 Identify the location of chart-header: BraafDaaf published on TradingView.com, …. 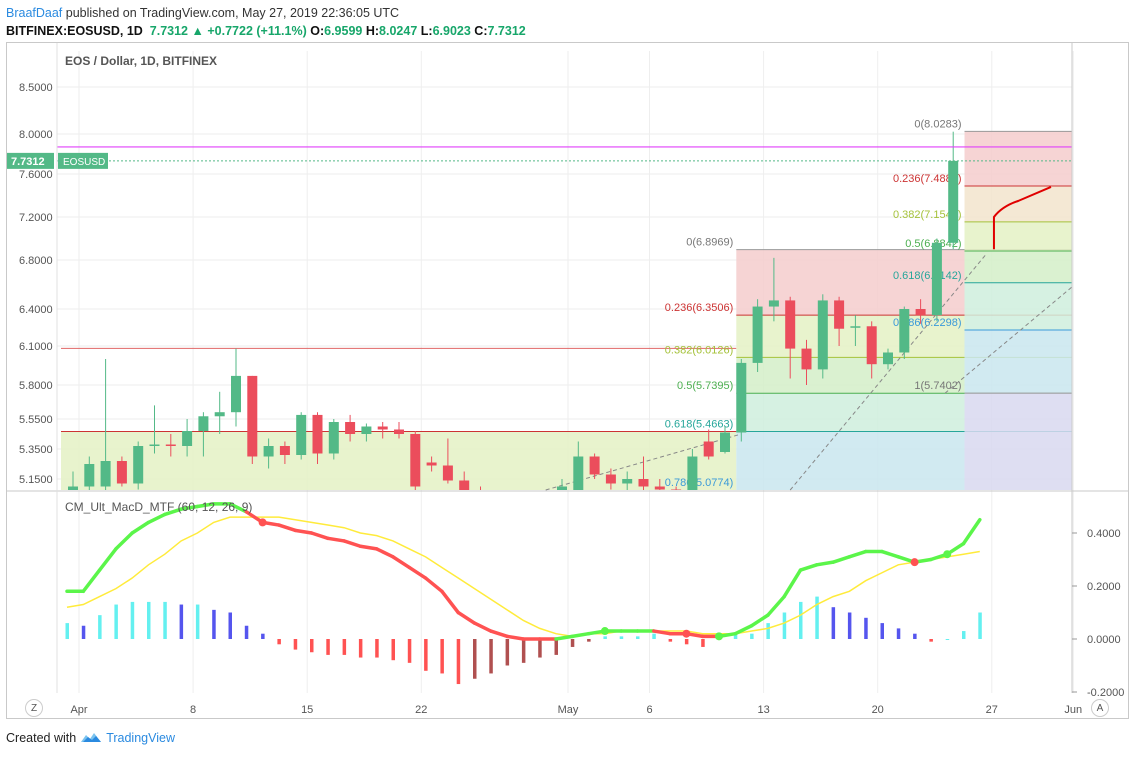
(566, 22).